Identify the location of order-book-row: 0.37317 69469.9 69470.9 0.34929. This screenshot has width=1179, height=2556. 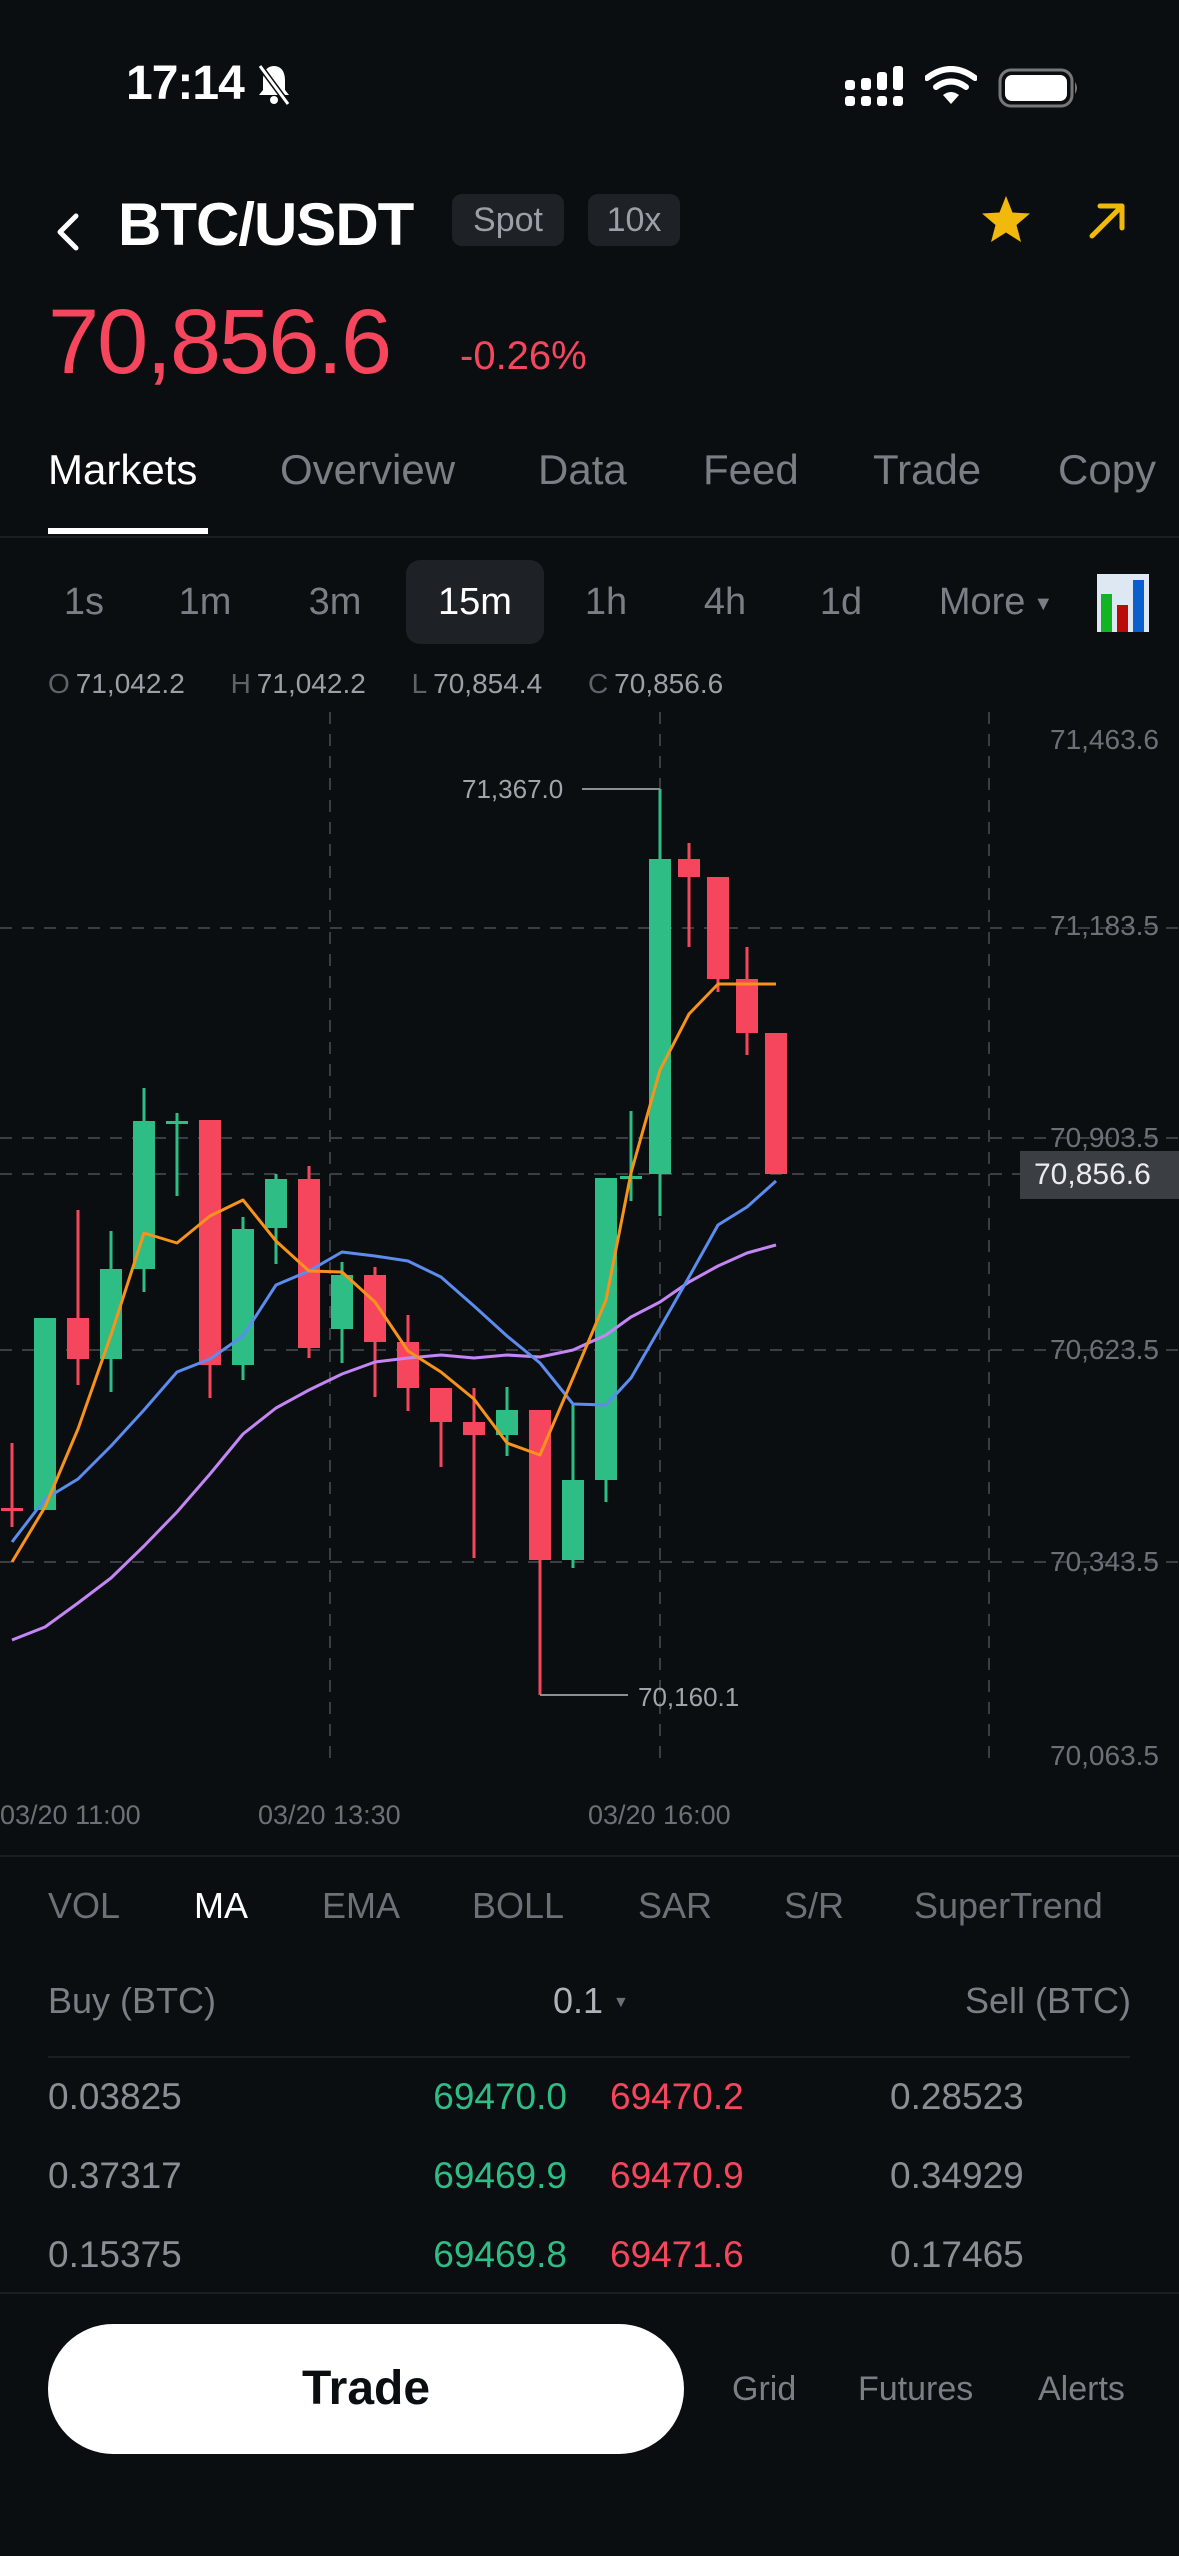
(589, 2195).